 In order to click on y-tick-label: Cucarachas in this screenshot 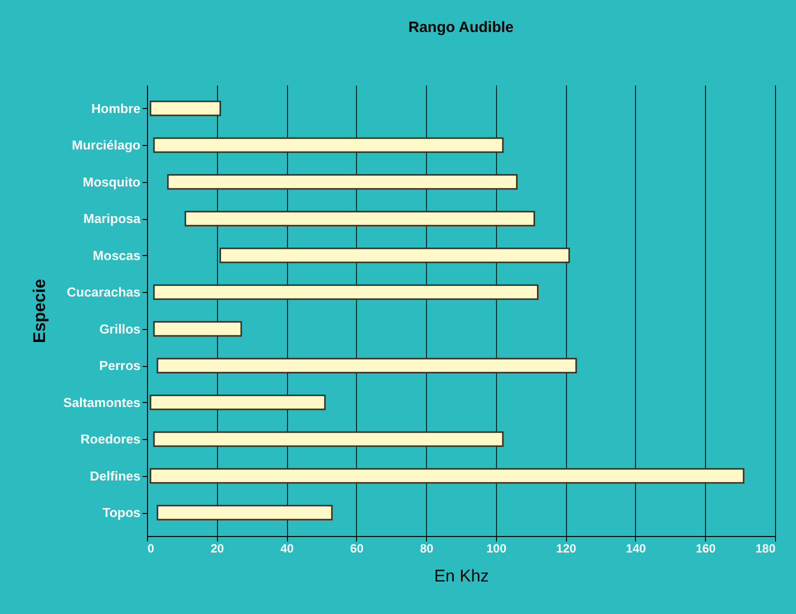, I will do `click(103, 292)`.